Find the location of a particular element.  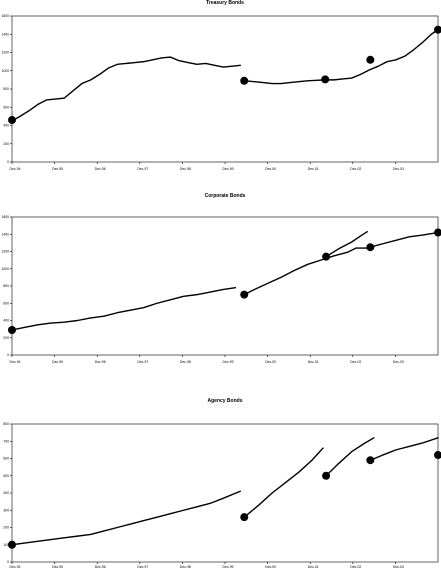

chart-title: Treasury Bonds is located at coordinates (225, 3).